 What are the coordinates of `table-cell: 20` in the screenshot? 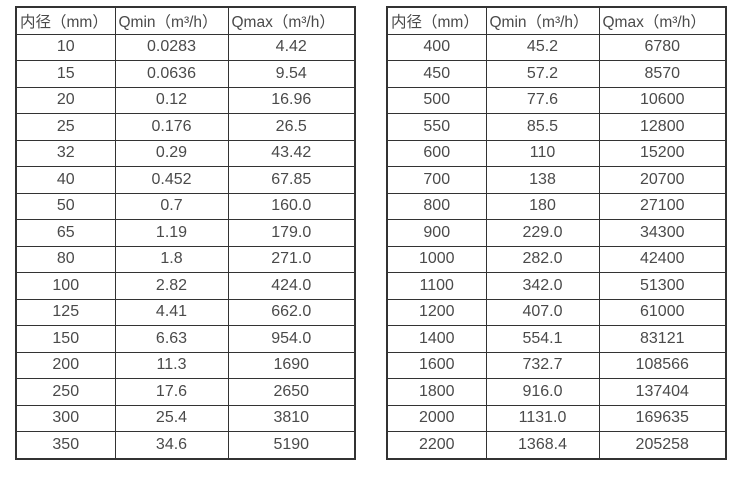 It's located at (65, 100).